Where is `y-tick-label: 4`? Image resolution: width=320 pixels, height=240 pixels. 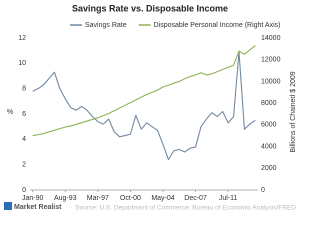
y-tick-label: 4 is located at coordinates (24, 139).